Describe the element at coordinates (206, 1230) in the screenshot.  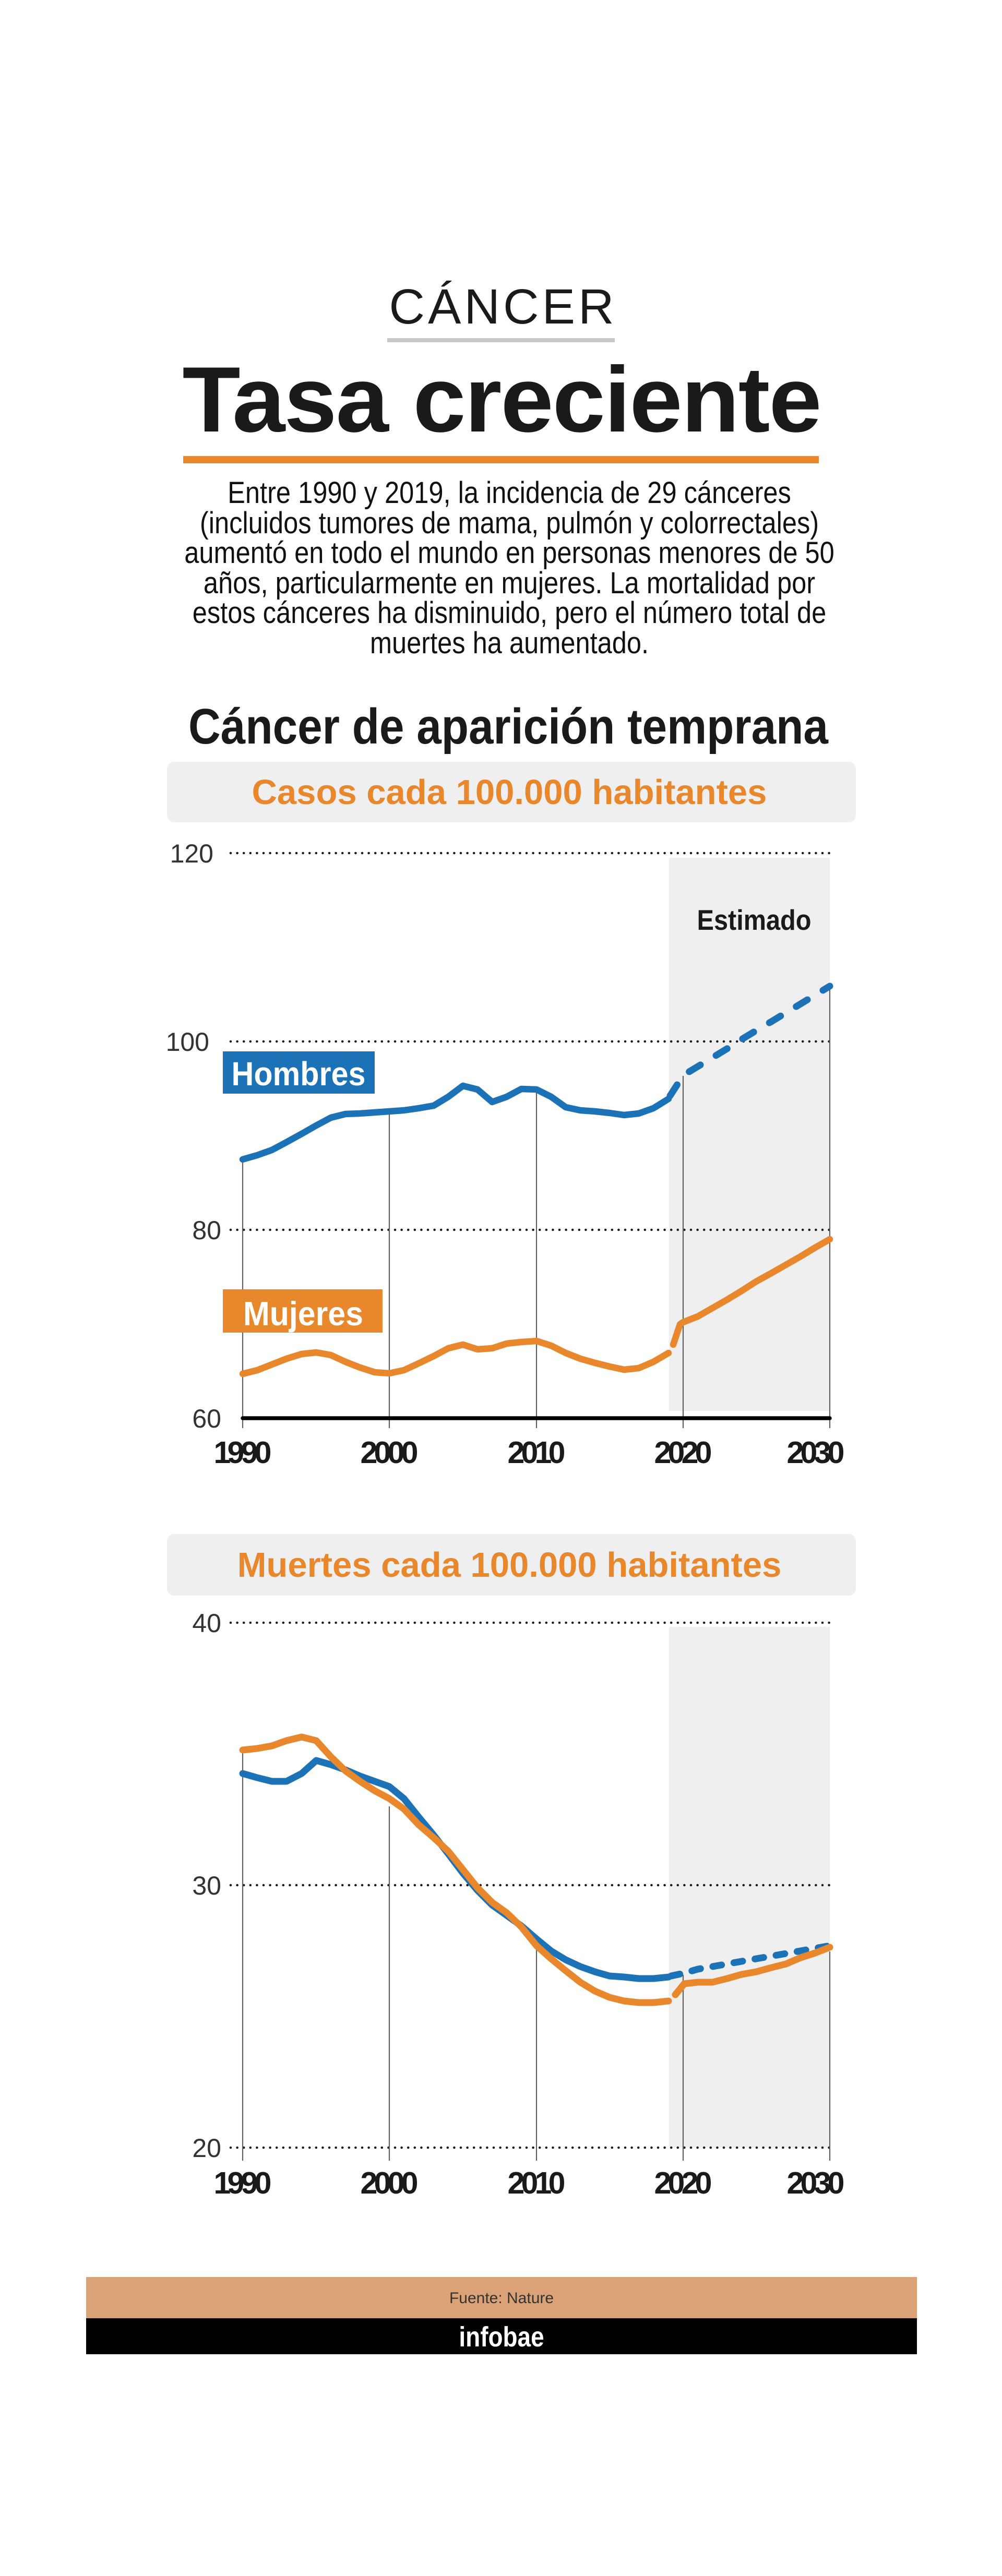
I see `svg-text: 80` at that location.